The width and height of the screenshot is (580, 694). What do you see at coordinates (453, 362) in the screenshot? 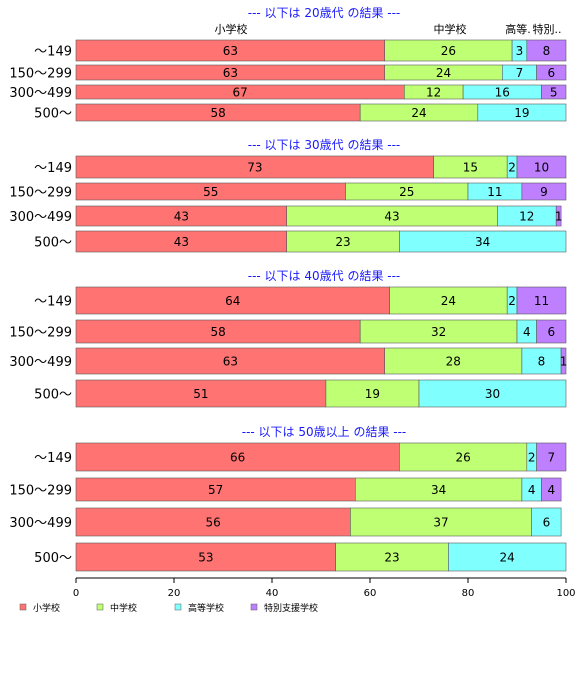
I see `data-label: 28` at bounding box center [453, 362].